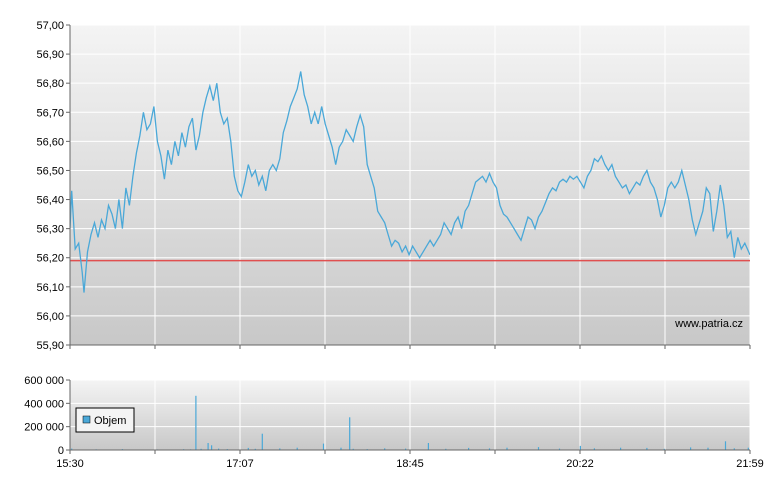 The width and height of the screenshot is (780, 490). I want to click on x-axis-tick-label: 17:07, so click(240, 464).